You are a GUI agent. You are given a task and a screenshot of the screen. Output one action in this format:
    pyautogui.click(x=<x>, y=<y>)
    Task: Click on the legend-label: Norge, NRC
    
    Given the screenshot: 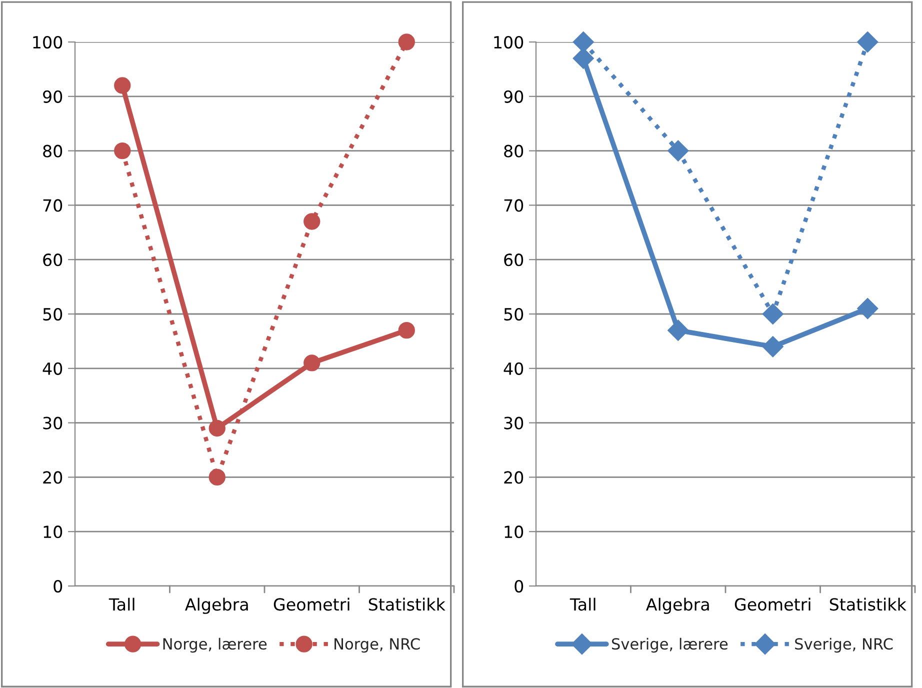 What is the action you would take?
    pyautogui.click(x=377, y=645)
    